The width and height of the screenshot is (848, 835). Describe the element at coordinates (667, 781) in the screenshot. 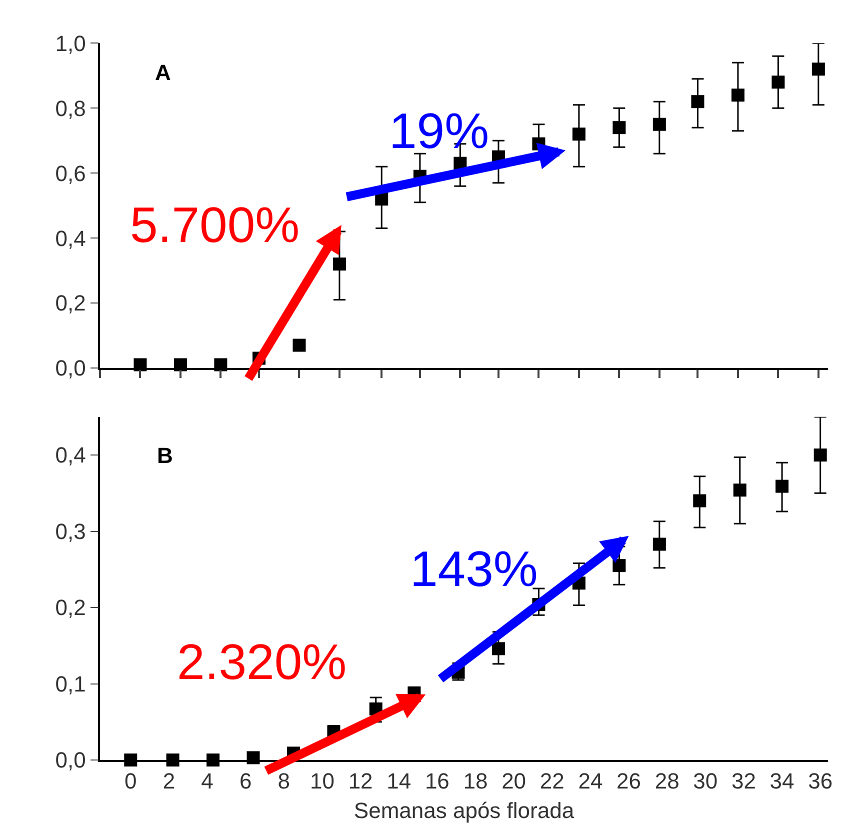

I see `x-tick-label: 28` at that location.